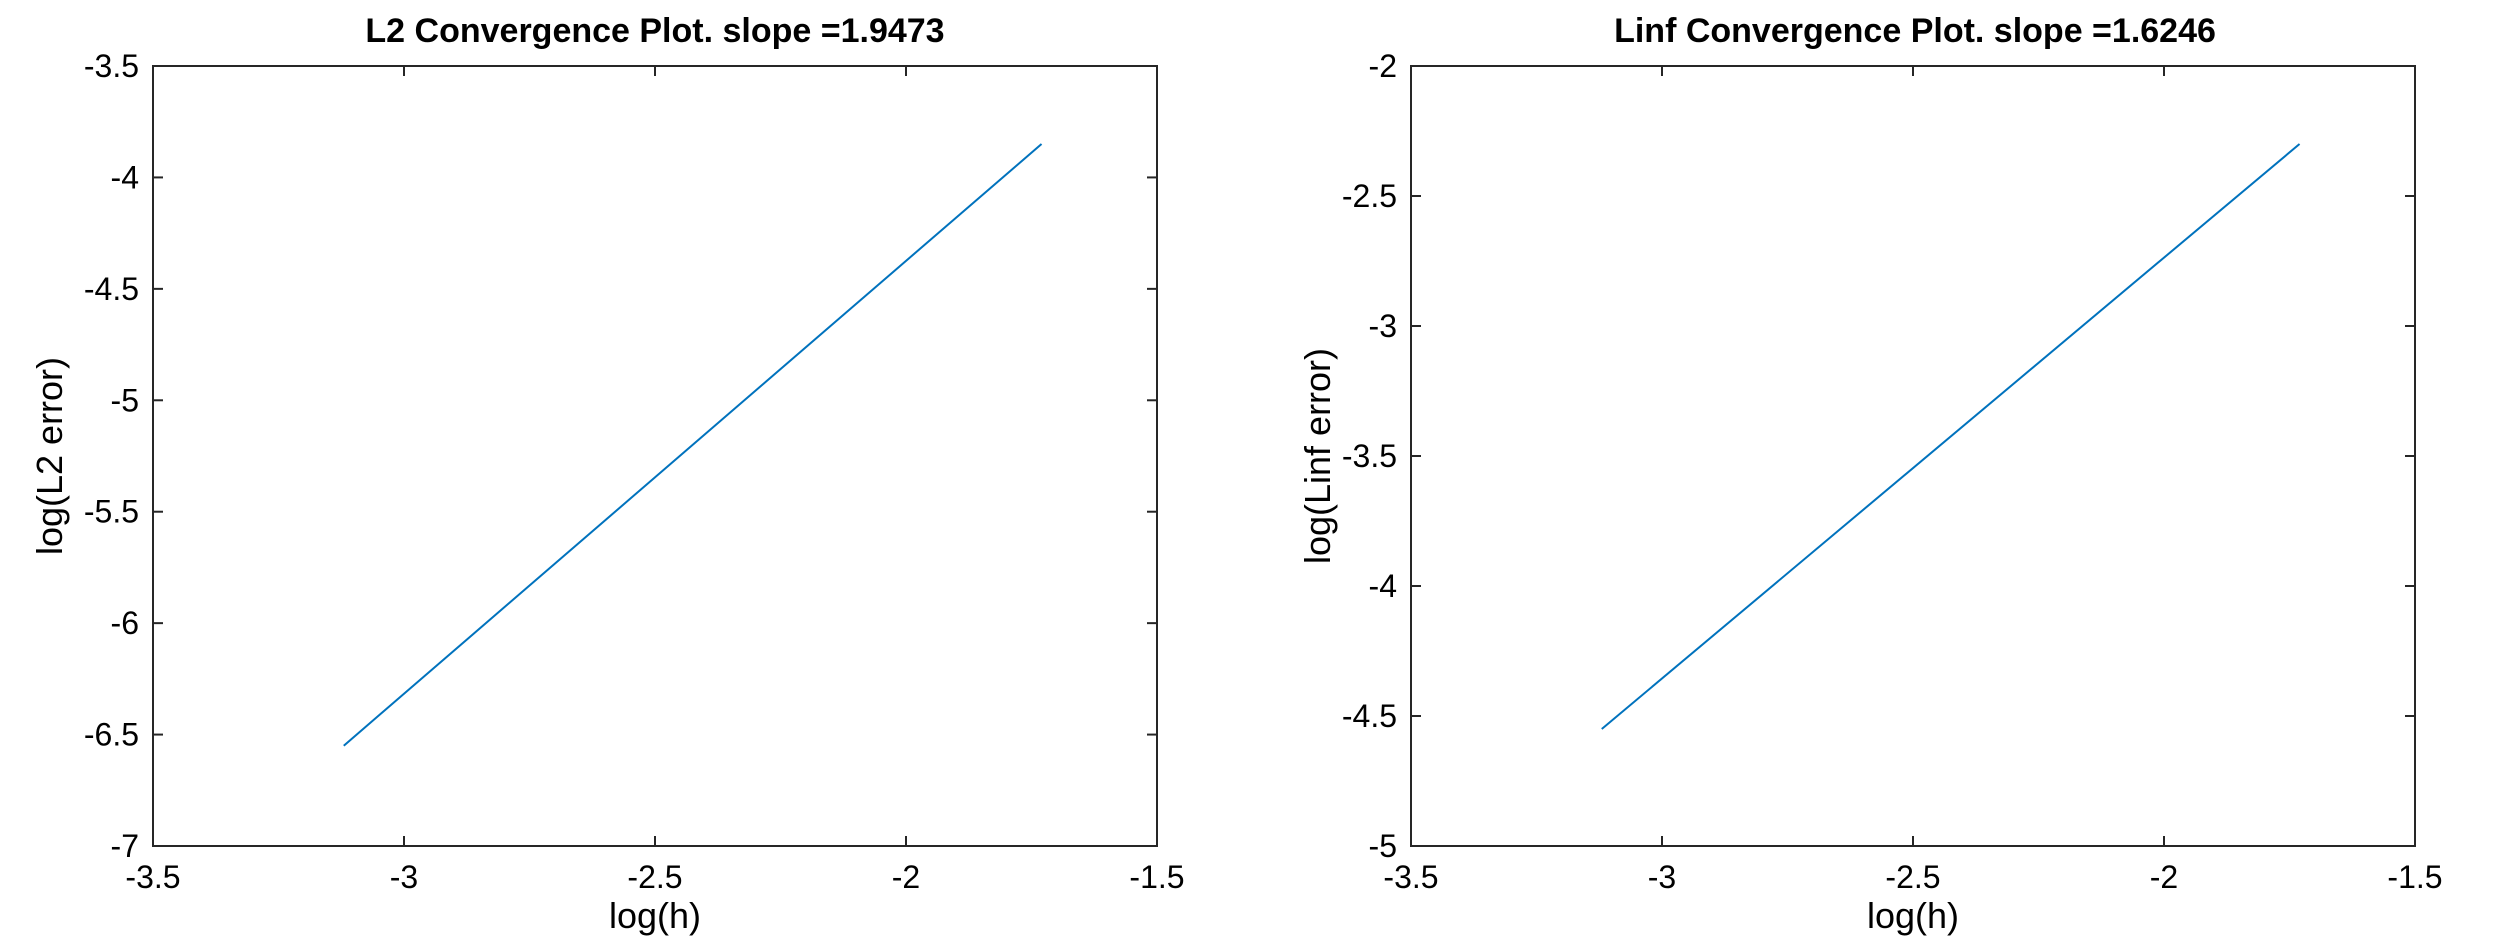 The width and height of the screenshot is (2500, 938). What do you see at coordinates (111, 512) in the screenshot?
I see `y-tick-label: -5.5` at bounding box center [111, 512].